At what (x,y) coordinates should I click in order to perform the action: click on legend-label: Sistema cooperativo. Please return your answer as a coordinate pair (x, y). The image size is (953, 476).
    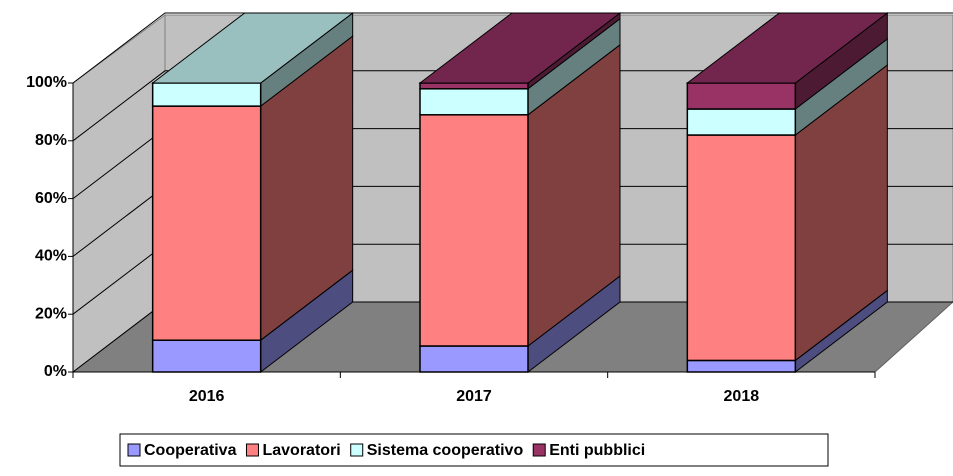
    Looking at the image, I should click on (445, 450).